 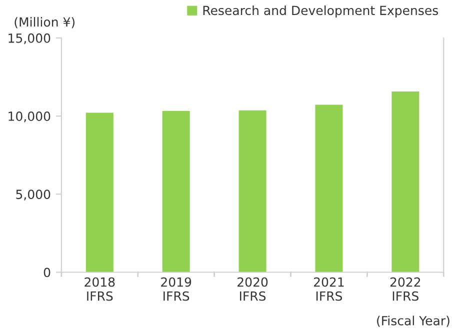 I want to click on legend-label: Research and Development Expenses, so click(x=320, y=11).